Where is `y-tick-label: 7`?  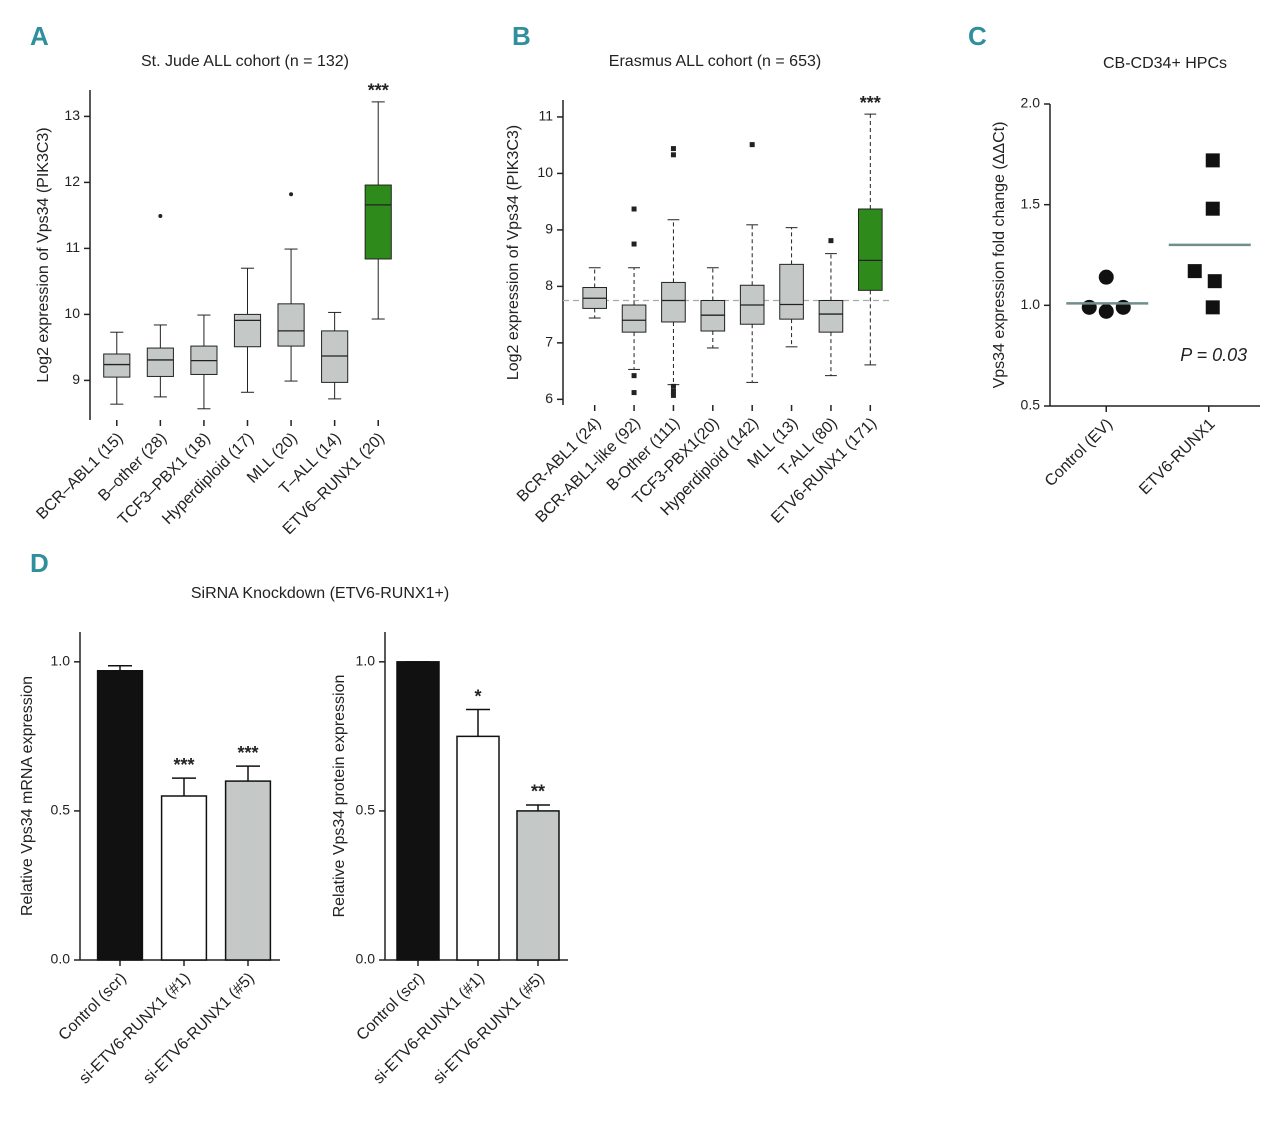
y-tick-label: 7 is located at coordinates (549, 342).